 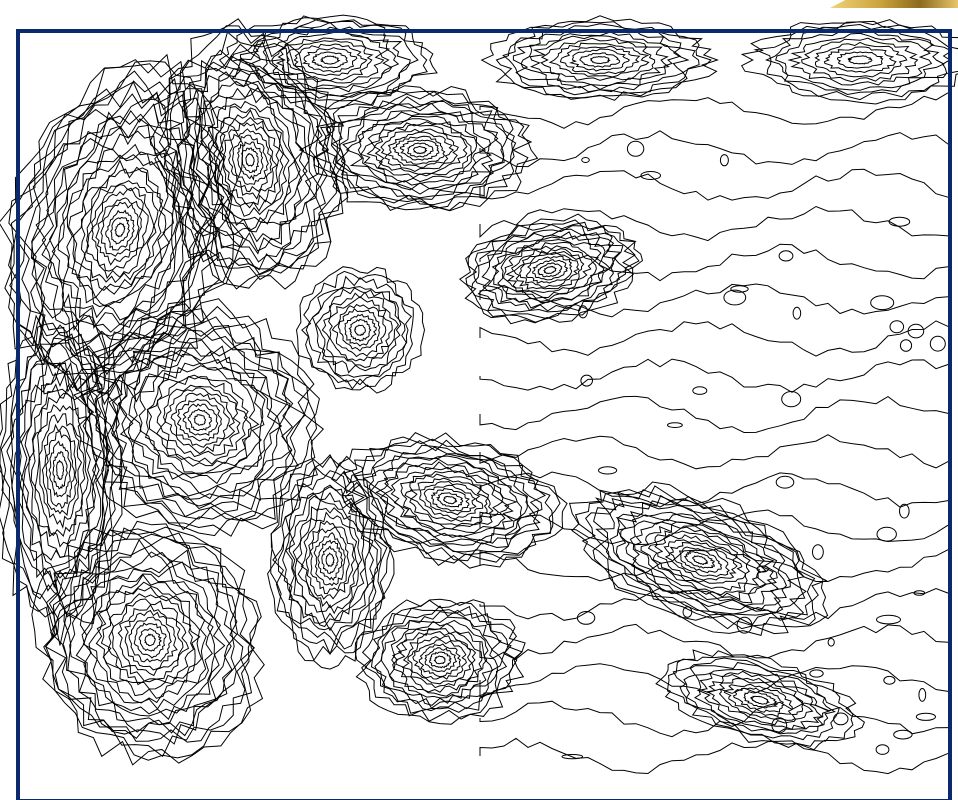 What do you see at coordinates (894, 4) in the screenshot?
I see `corner-color-swatch` at bounding box center [894, 4].